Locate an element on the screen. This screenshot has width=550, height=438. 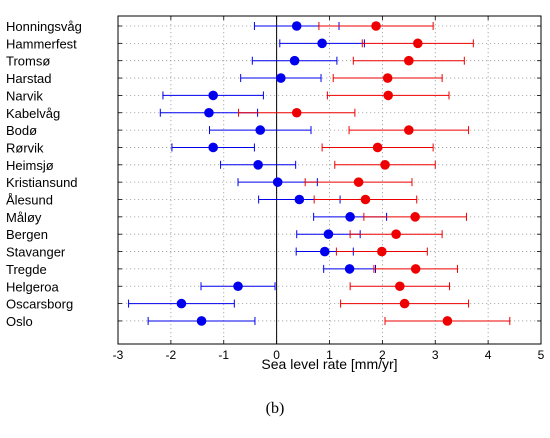
station-label: Heimsjø is located at coordinates (30, 165).